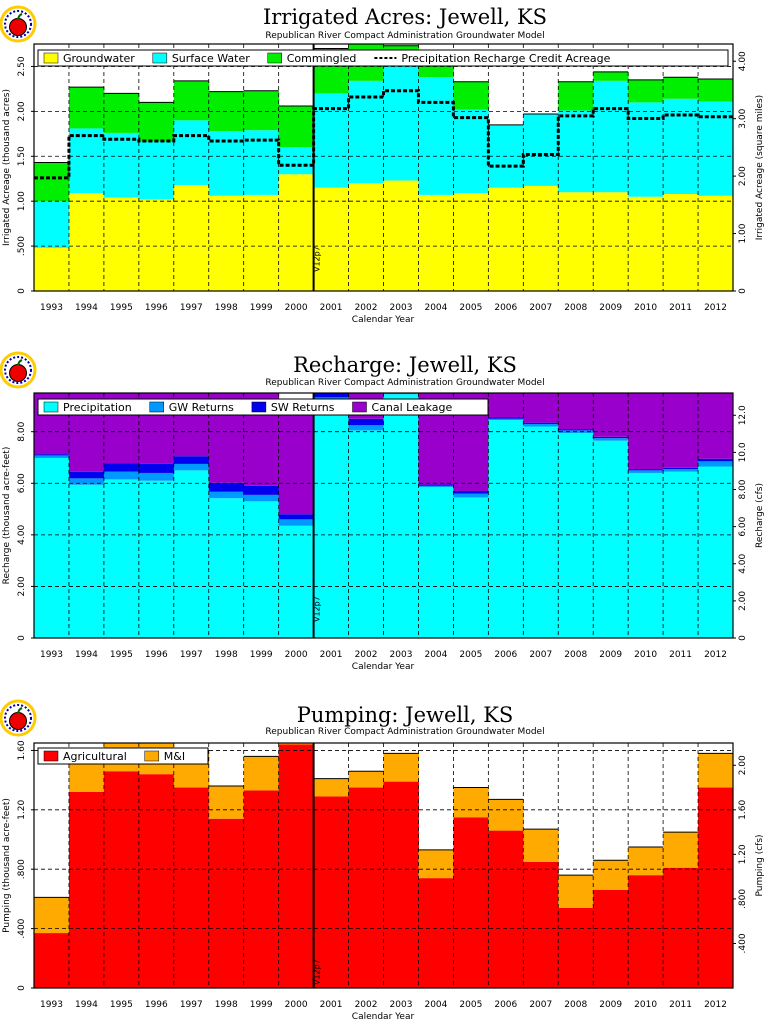 The image size is (768, 1024). What do you see at coordinates (383, 134) in the screenshot?
I see `precip-credit-line` at bounding box center [383, 134].